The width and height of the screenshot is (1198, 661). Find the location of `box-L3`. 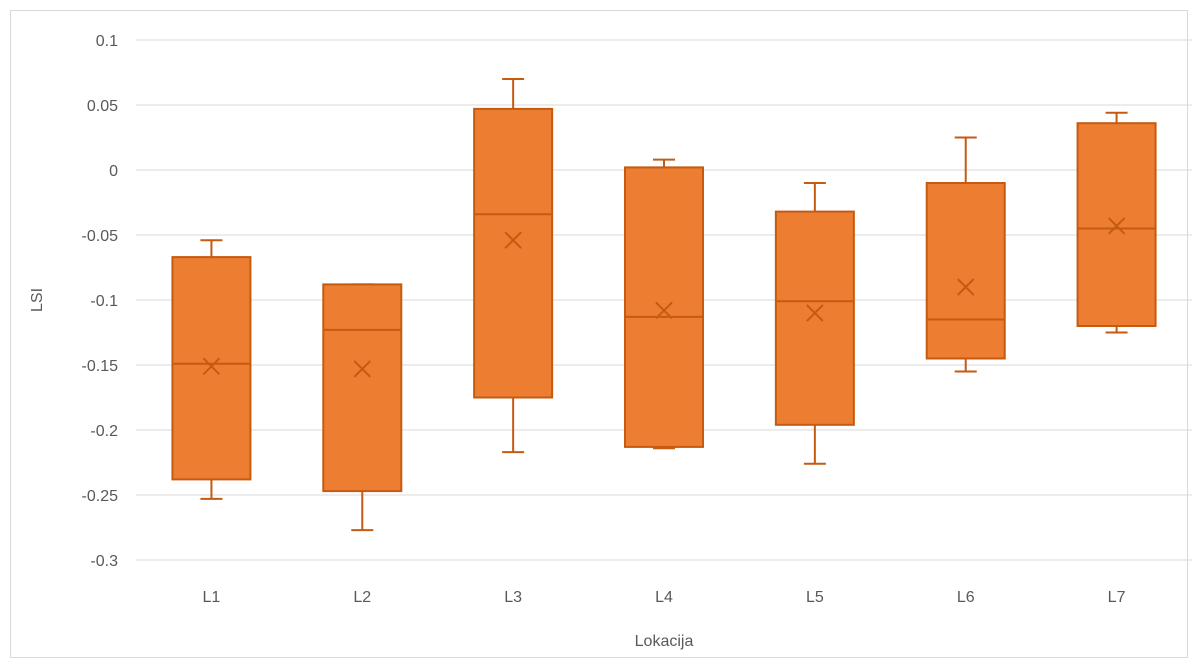

box-L3 is located at coordinates (513, 266).